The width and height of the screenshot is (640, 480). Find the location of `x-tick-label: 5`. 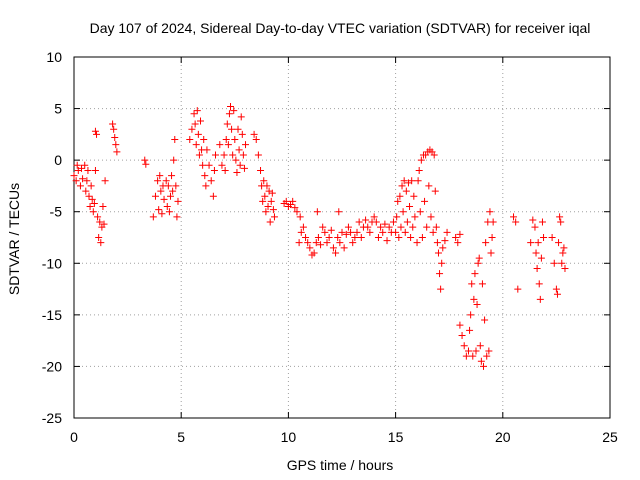

x-tick-label: 5 is located at coordinates (181, 437).